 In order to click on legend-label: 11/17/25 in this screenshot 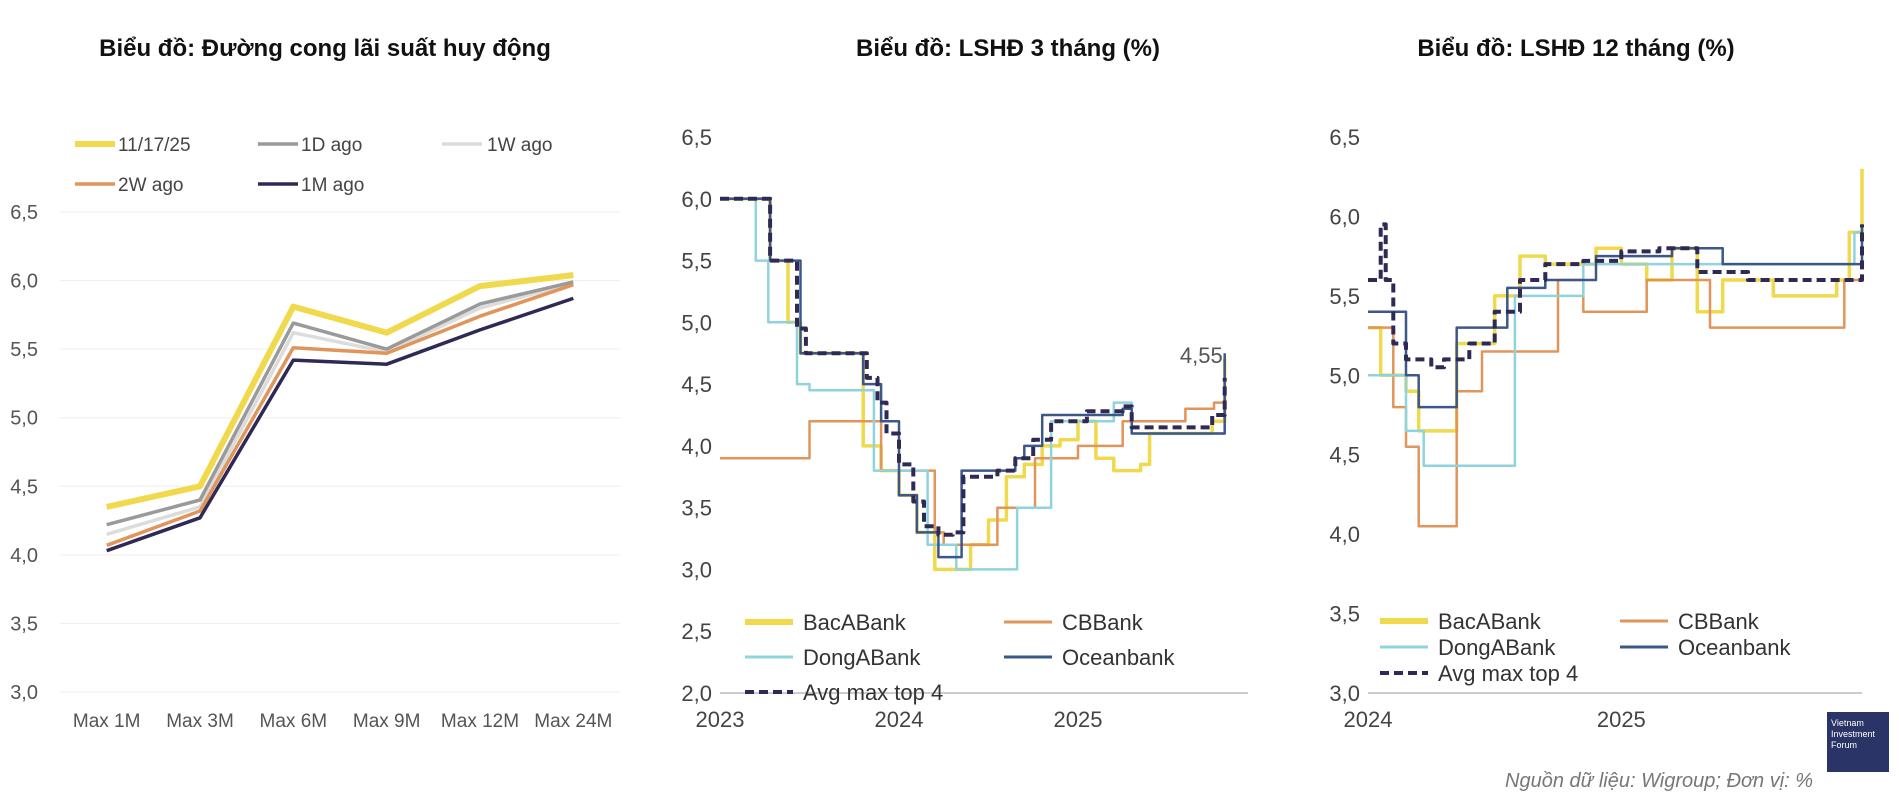, I will do `click(154, 145)`.